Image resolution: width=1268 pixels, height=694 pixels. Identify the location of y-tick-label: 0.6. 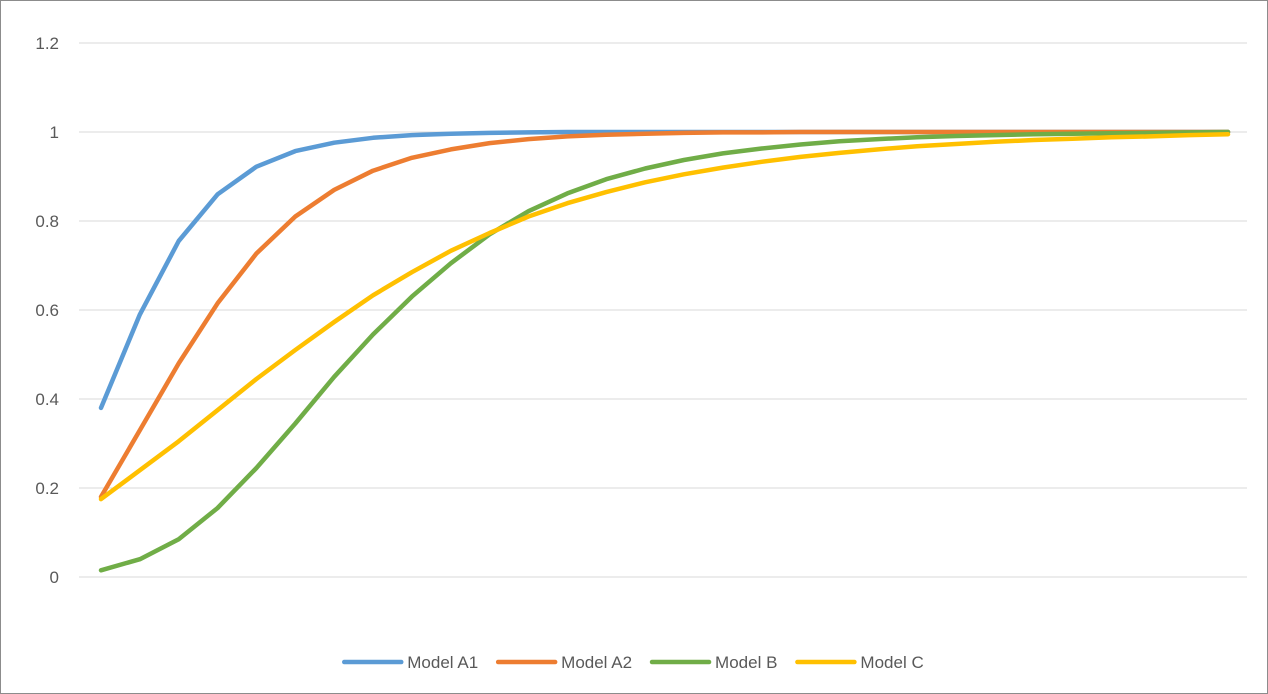
(47, 310).